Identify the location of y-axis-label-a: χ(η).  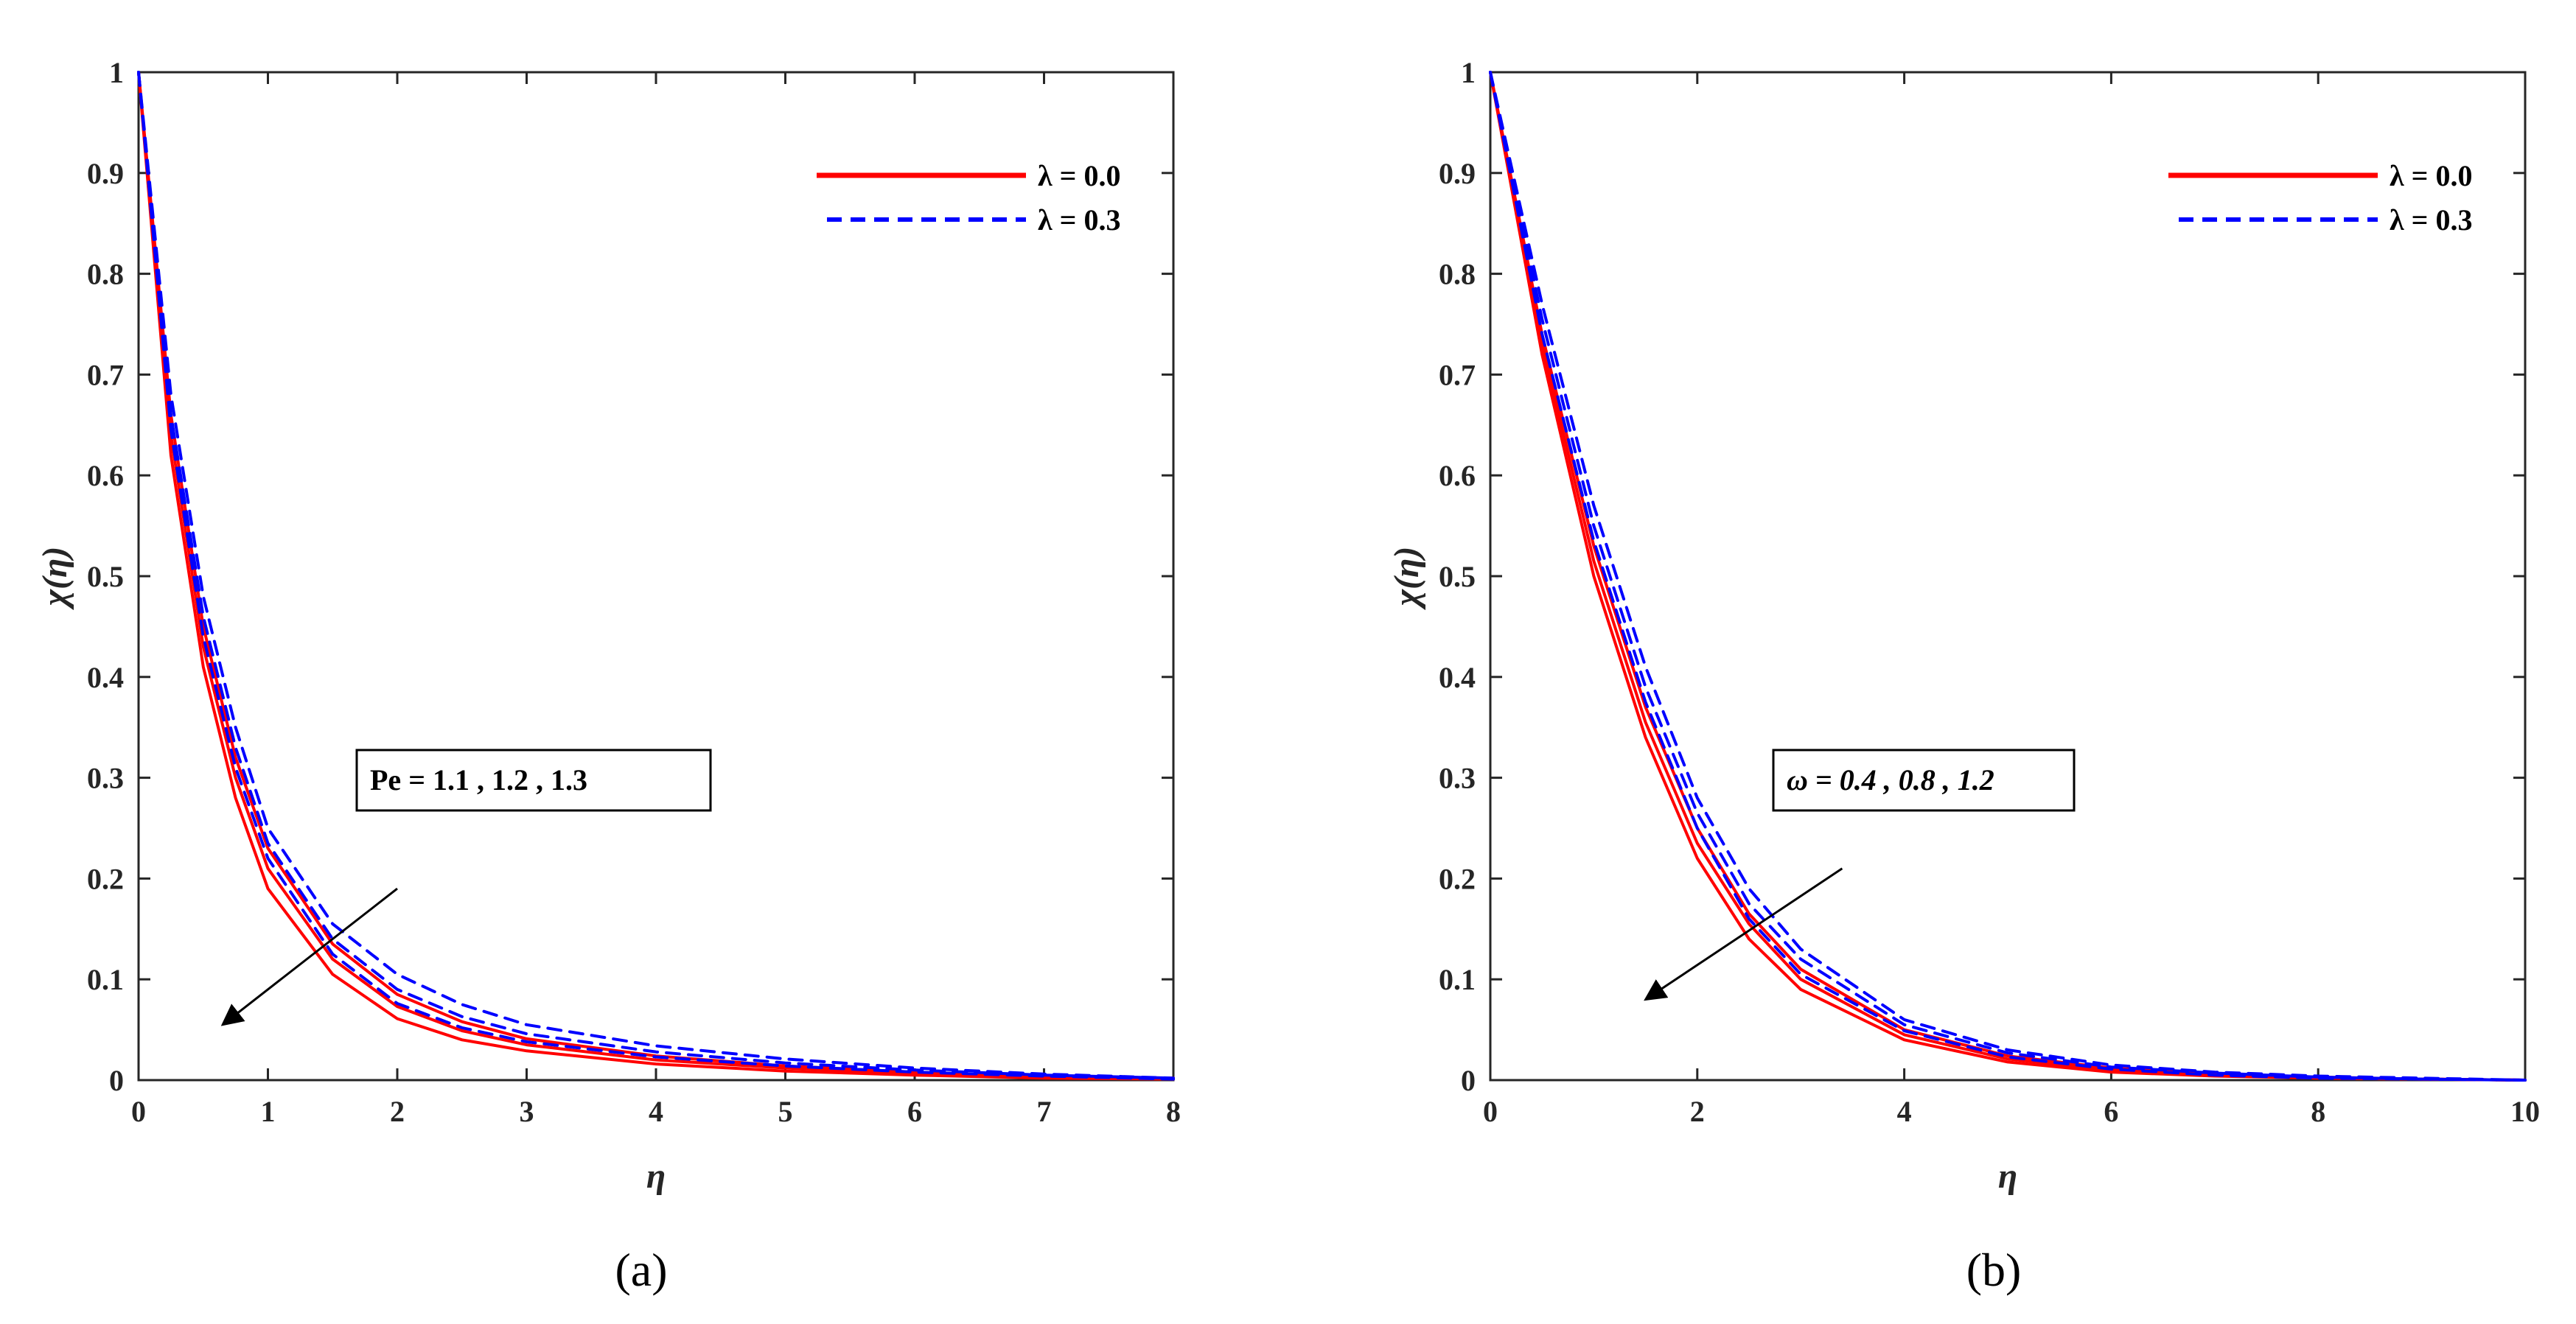
(54, 579).